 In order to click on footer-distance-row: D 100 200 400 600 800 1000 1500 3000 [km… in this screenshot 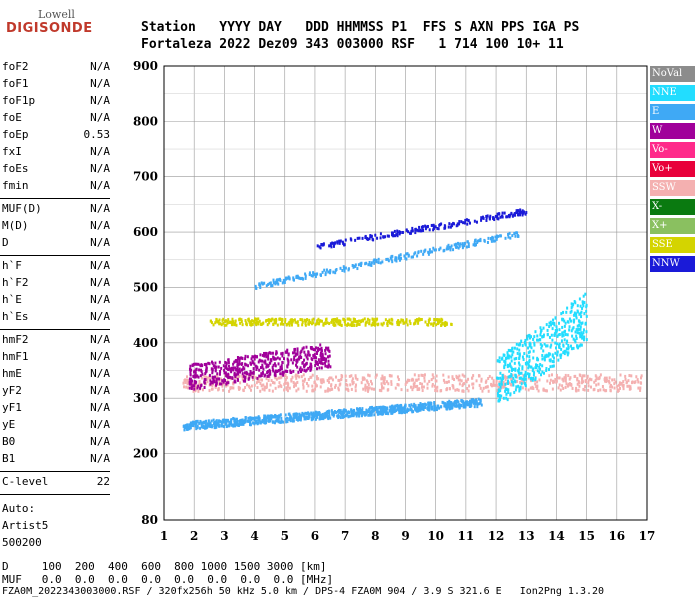, I will do `click(164, 566)`.